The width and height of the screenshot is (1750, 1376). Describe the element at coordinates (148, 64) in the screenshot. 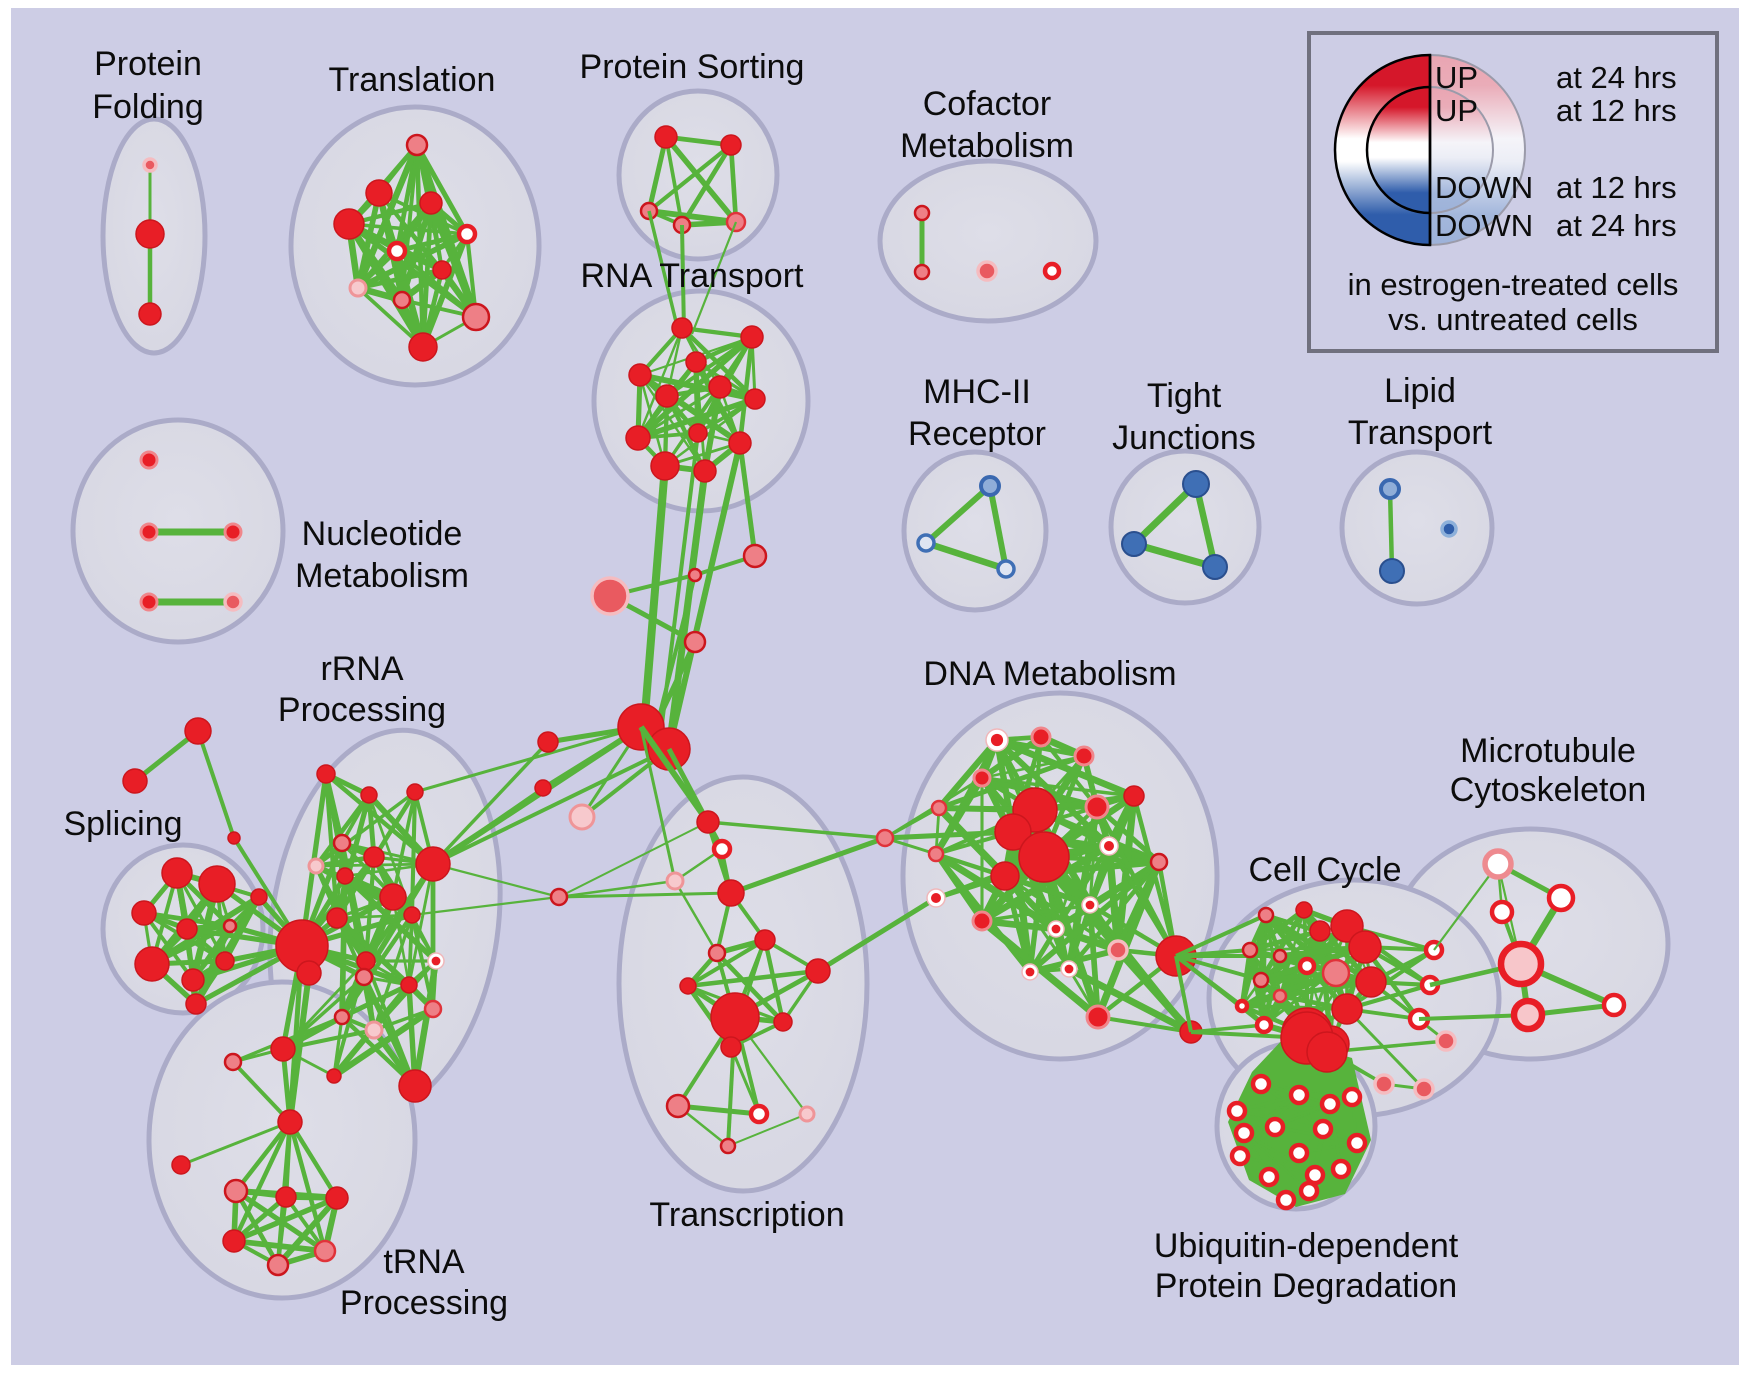

I see `svg-text: Protein` at that location.